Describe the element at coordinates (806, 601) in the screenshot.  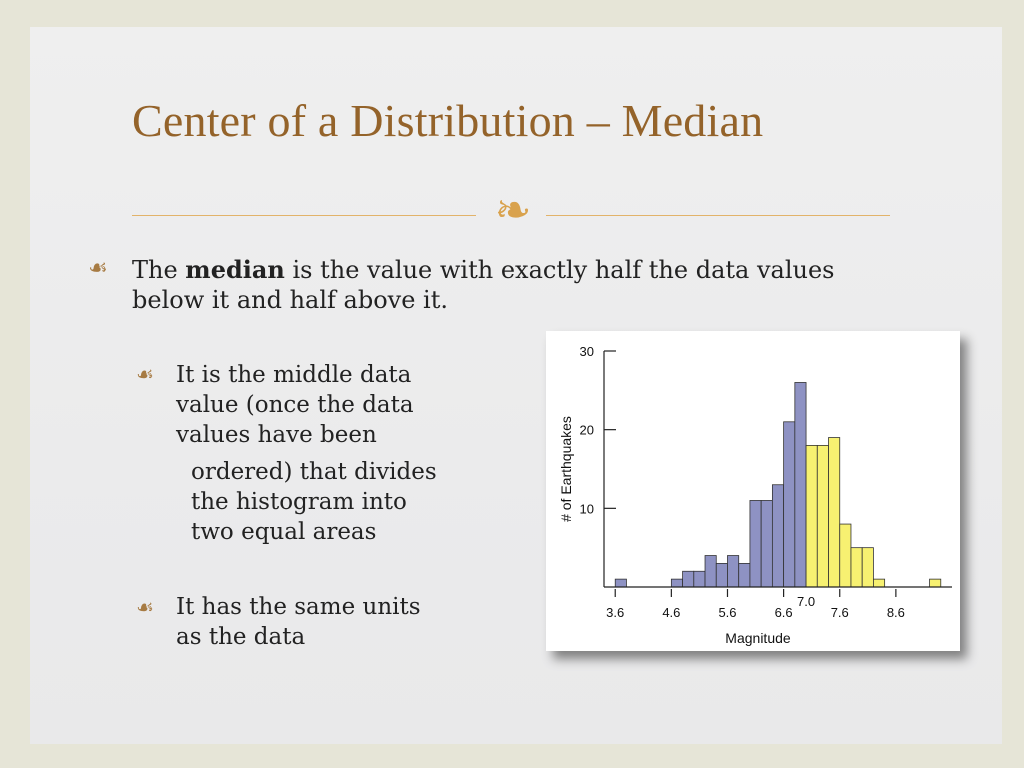
I see `median-tick-label: 7.0` at that location.